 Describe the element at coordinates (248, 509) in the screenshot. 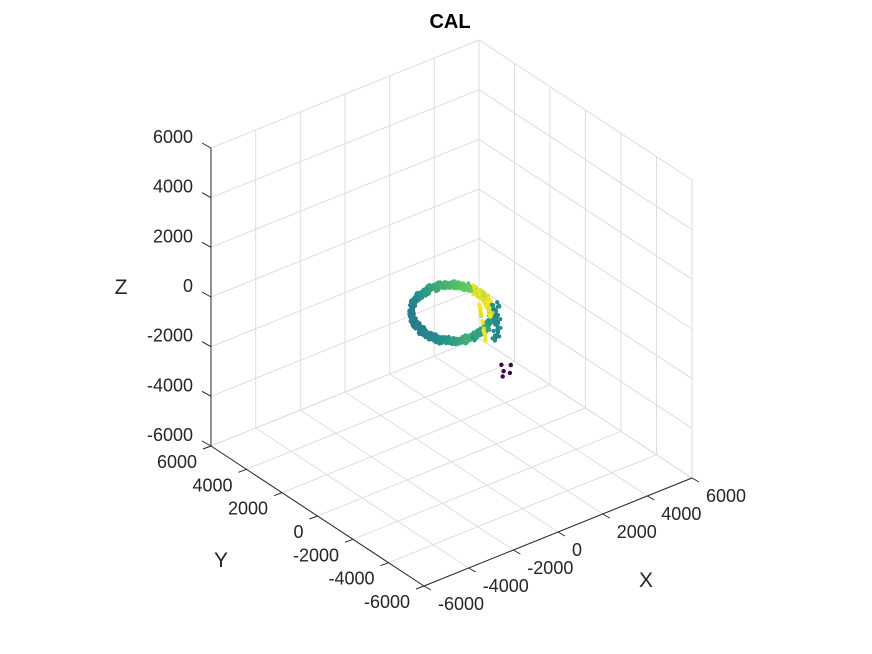

I see `y-tick-label: 2000` at that location.